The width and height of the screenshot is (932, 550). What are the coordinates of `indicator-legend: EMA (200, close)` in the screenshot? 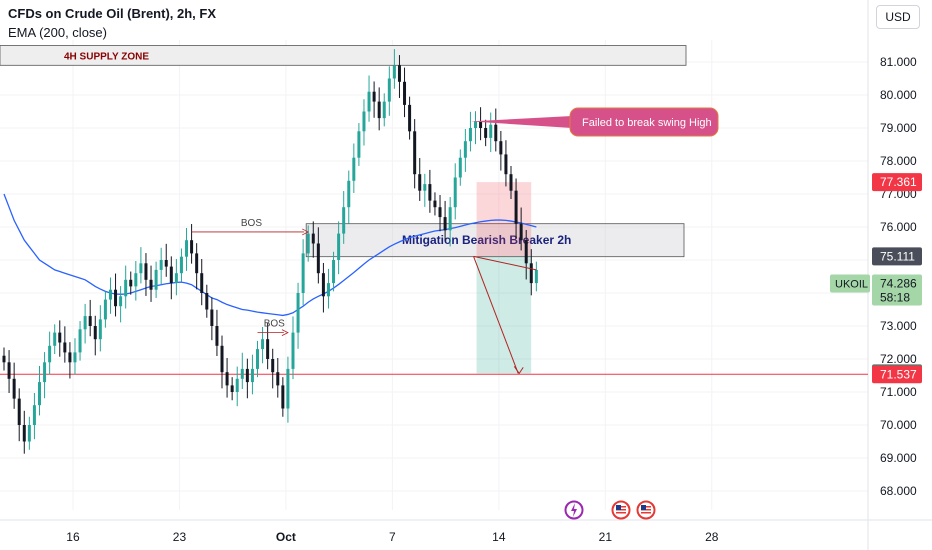 It's located at (57, 32).